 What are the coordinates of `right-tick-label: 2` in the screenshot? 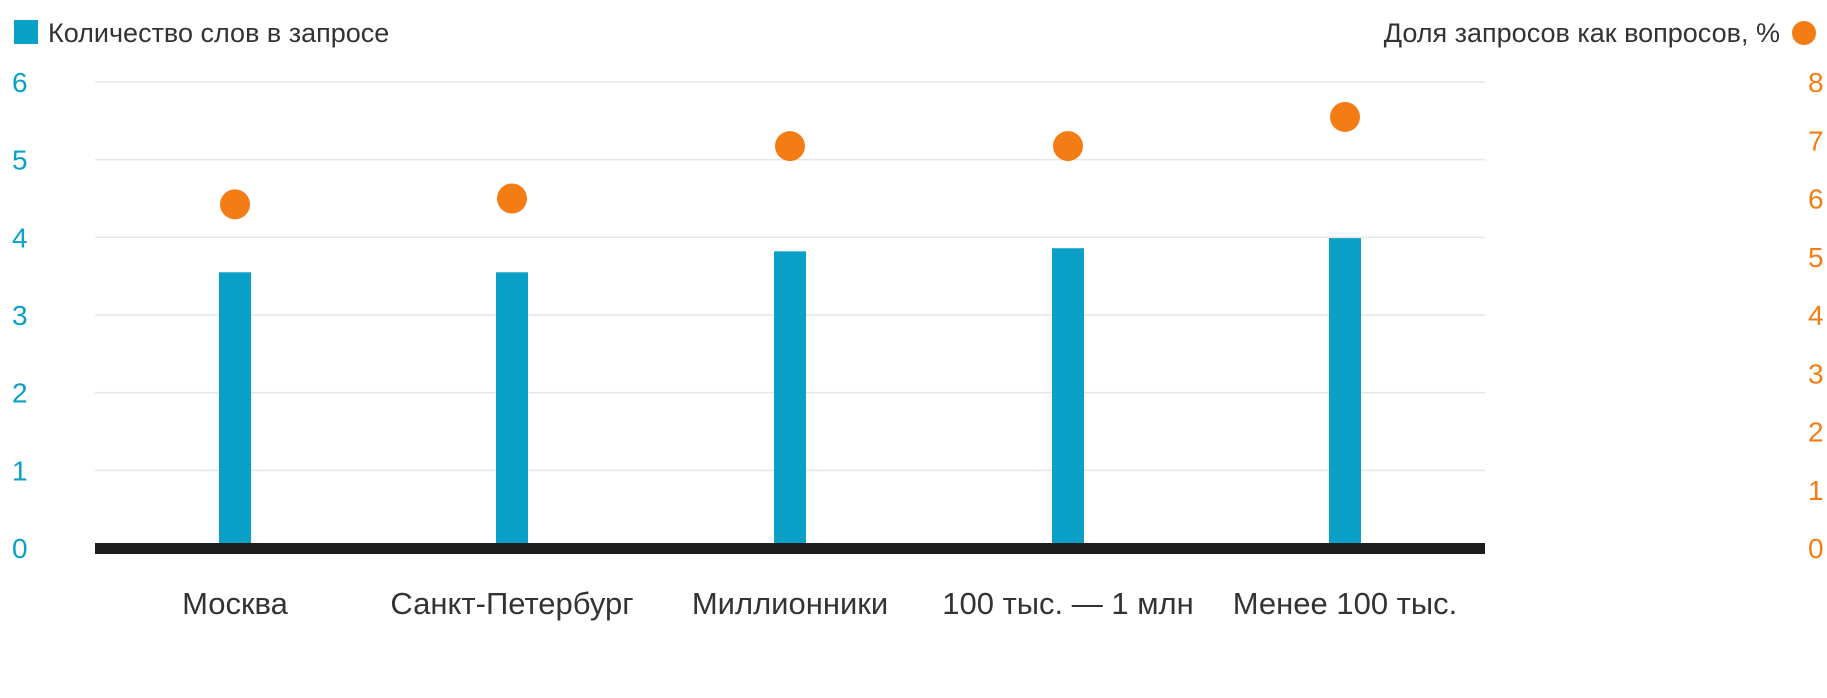 It's located at (1816, 432).